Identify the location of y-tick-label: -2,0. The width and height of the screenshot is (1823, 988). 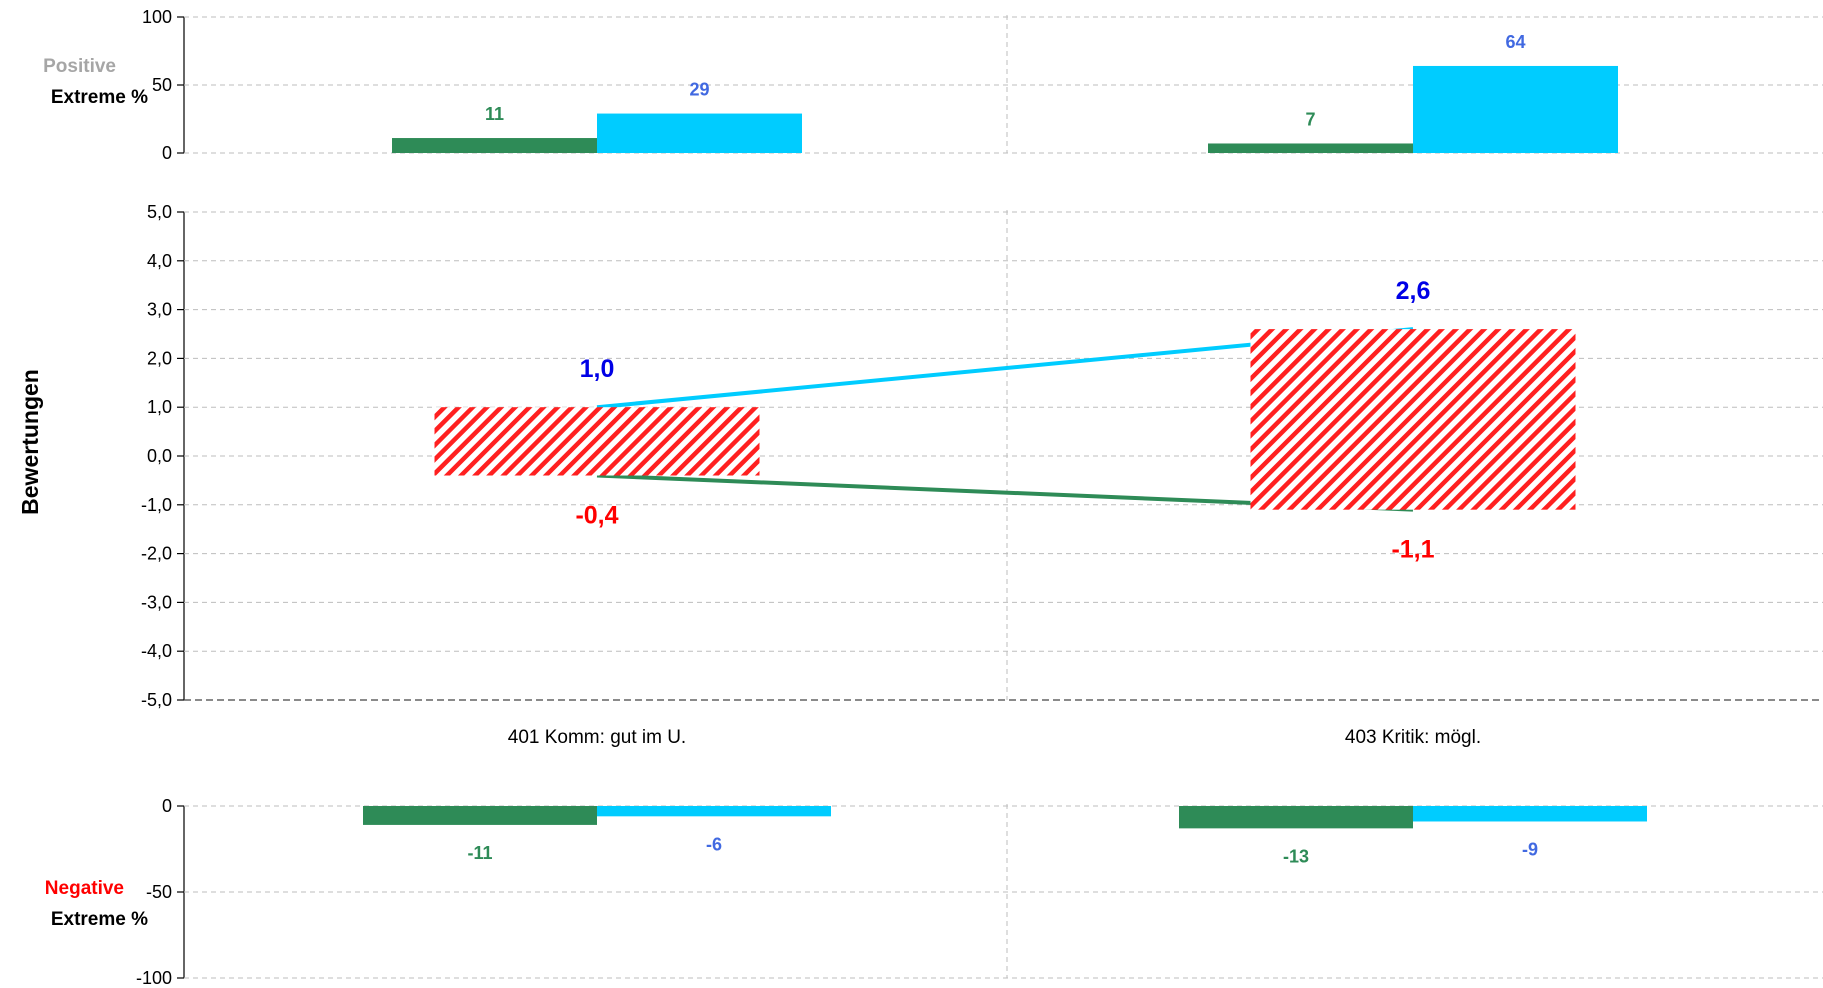
(156, 554).